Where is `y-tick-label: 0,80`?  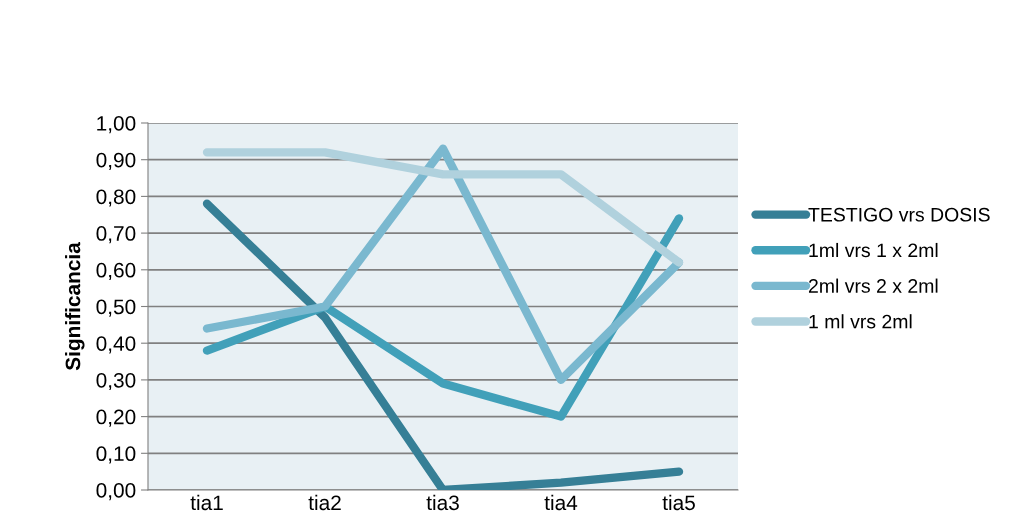
y-tick-label: 0,80 is located at coordinates (116, 198).